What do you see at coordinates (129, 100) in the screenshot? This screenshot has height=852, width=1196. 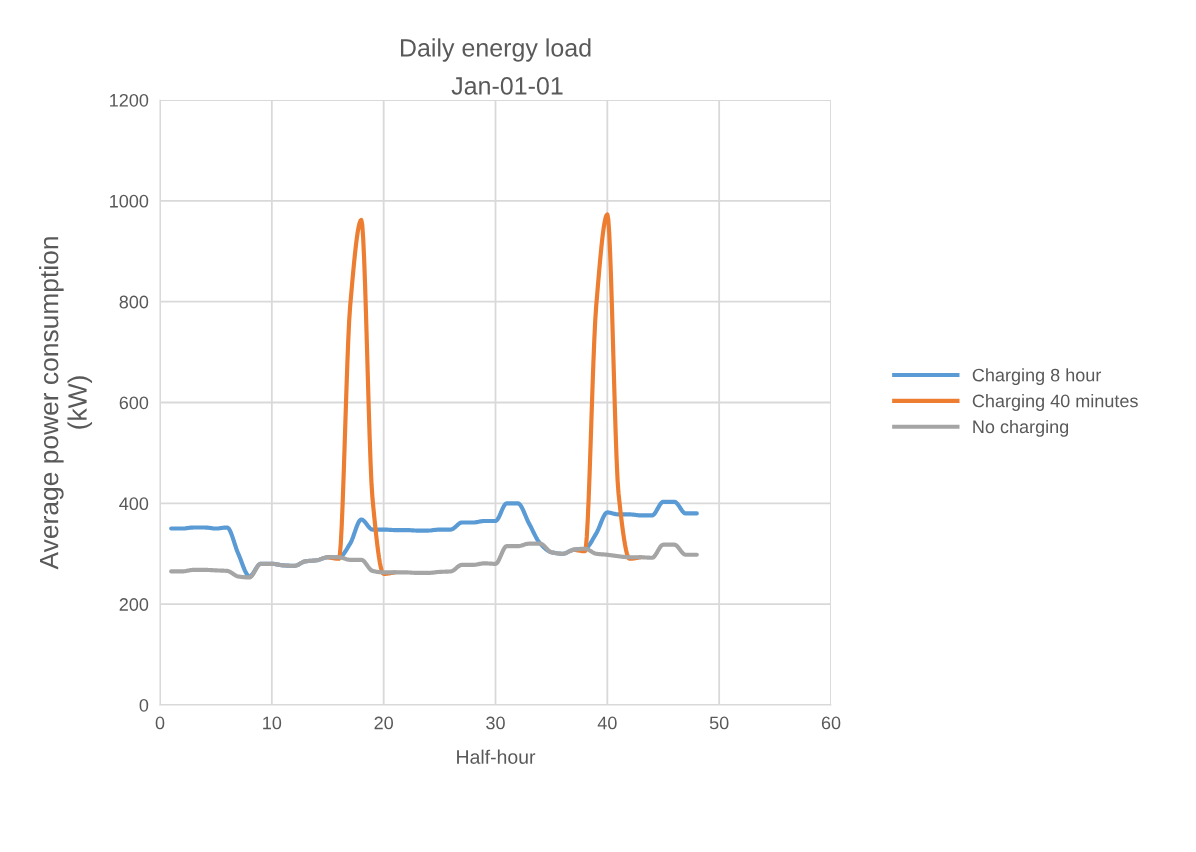 I see `y-tick-label: 1200` at bounding box center [129, 100].